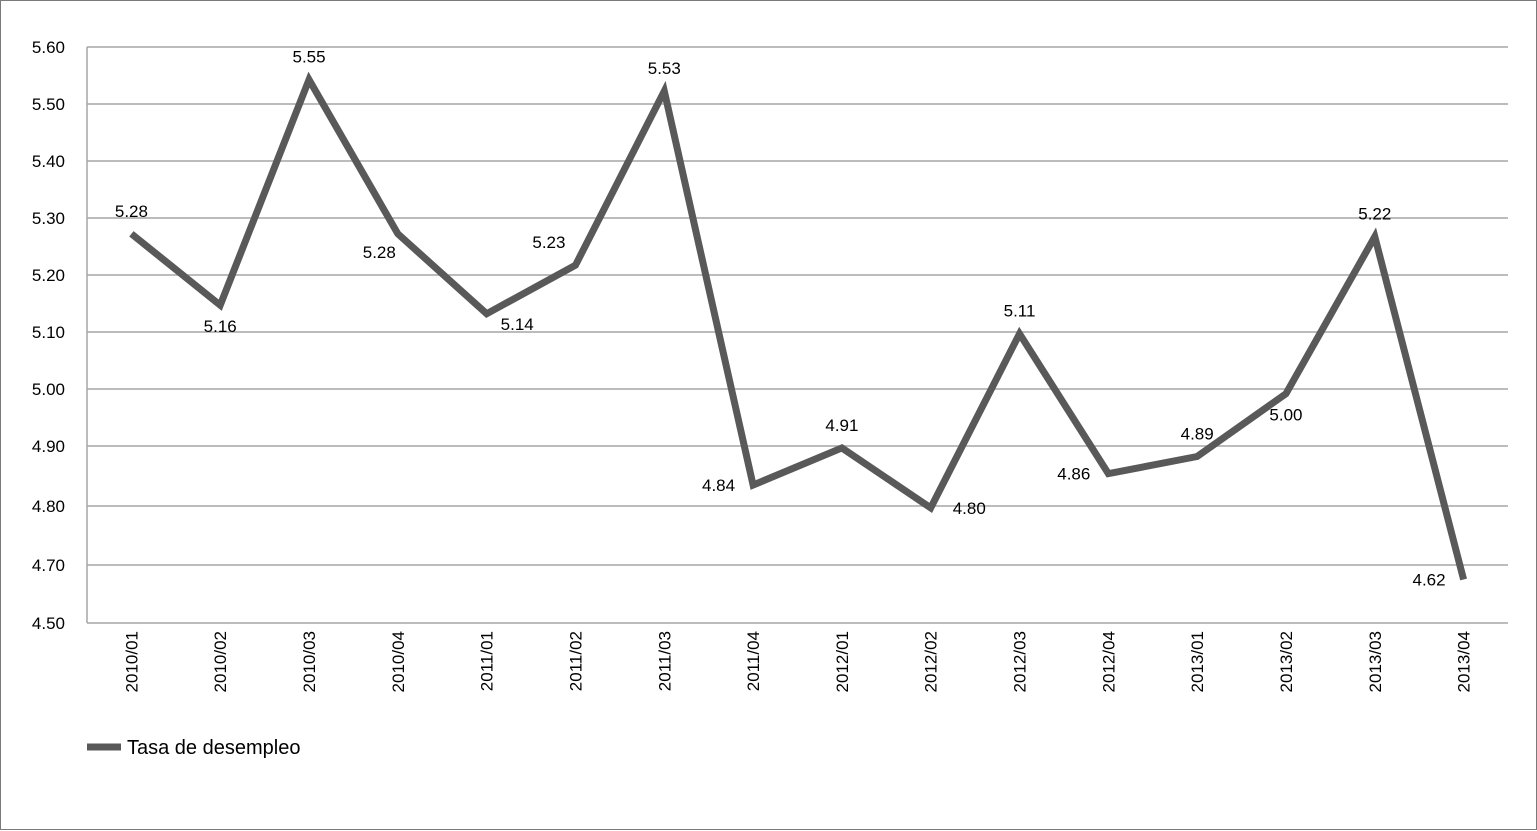 Image resolution: width=1537 pixels, height=831 pixels. I want to click on data-label: 4.86, so click(1073, 474).